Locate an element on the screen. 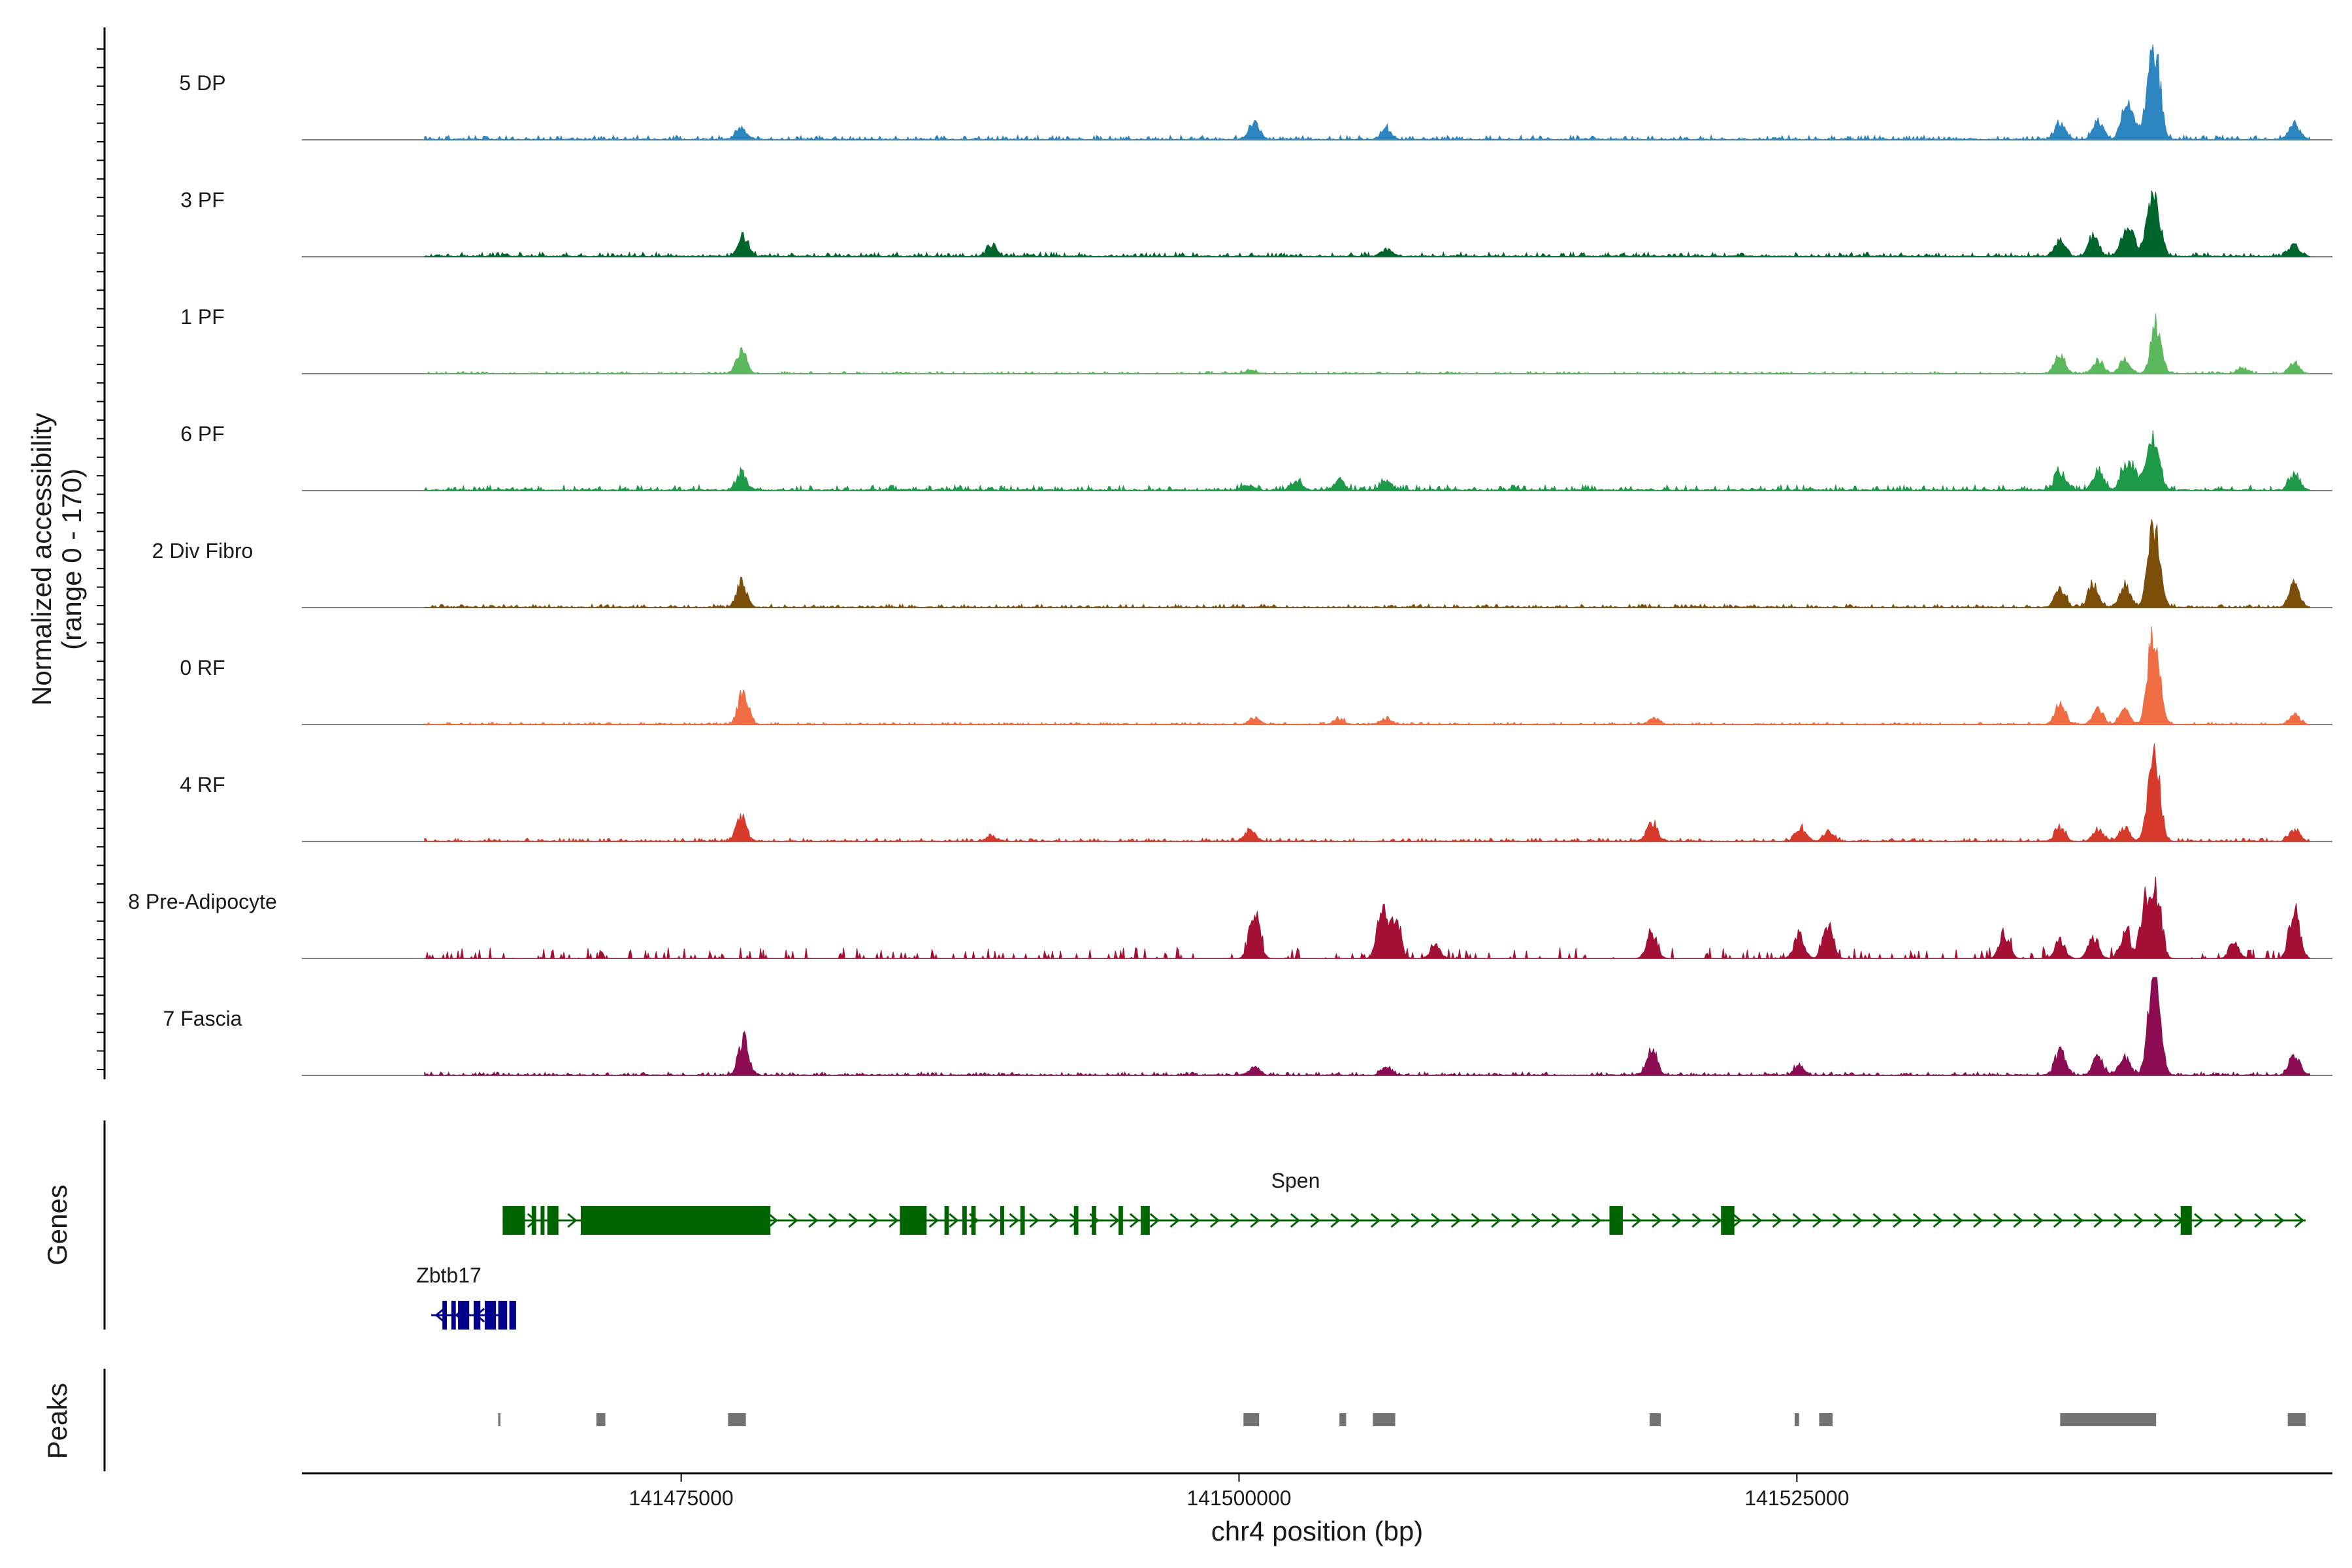  coverage-track: 5 DP is located at coordinates (1255, 92).